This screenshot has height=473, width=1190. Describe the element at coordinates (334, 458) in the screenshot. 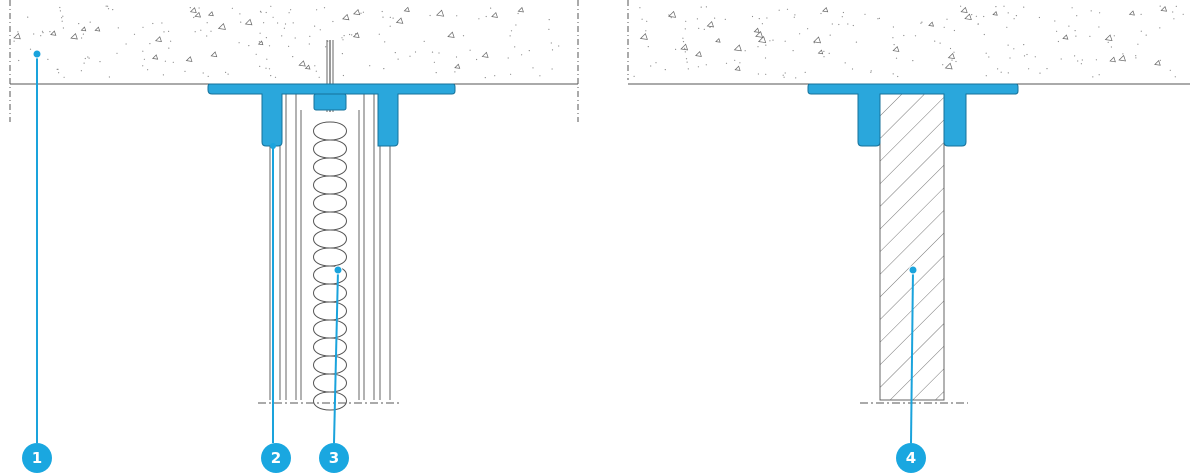

I see `marker-label: 3` at that location.